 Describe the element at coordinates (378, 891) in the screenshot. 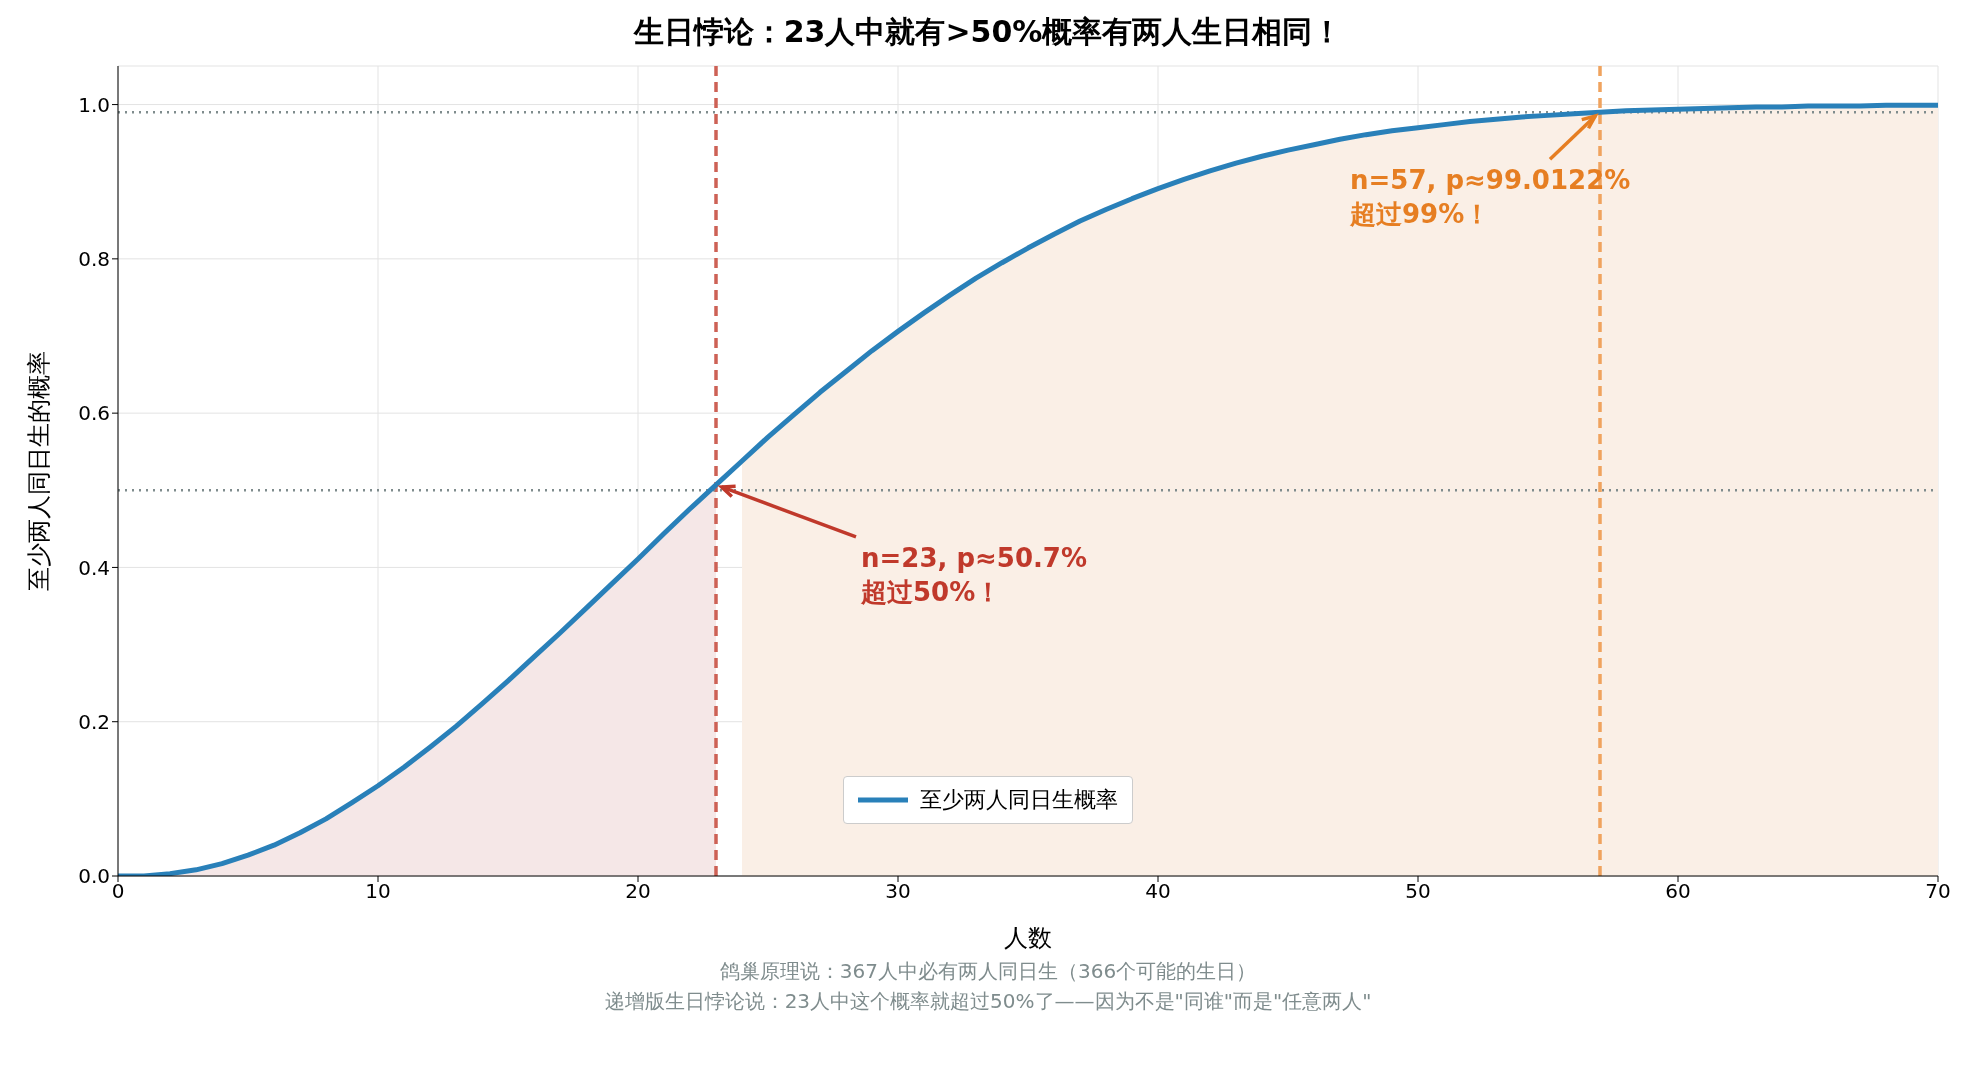

I see `x-tick-label: 10` at that location.